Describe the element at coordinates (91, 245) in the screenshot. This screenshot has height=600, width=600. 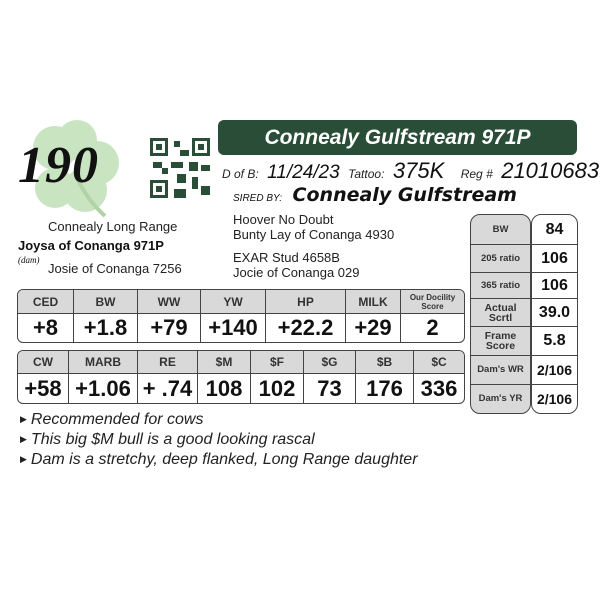
I see `dam-name: Joysa of Conanga 971P` at that location.